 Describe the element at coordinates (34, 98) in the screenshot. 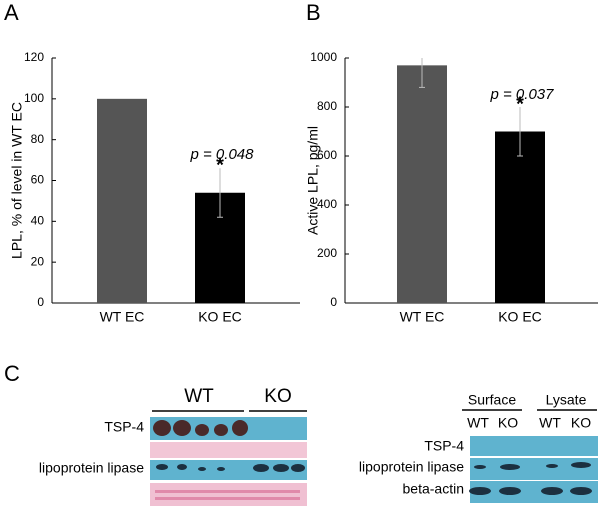

I see `y-tick-label: 100` at that location.